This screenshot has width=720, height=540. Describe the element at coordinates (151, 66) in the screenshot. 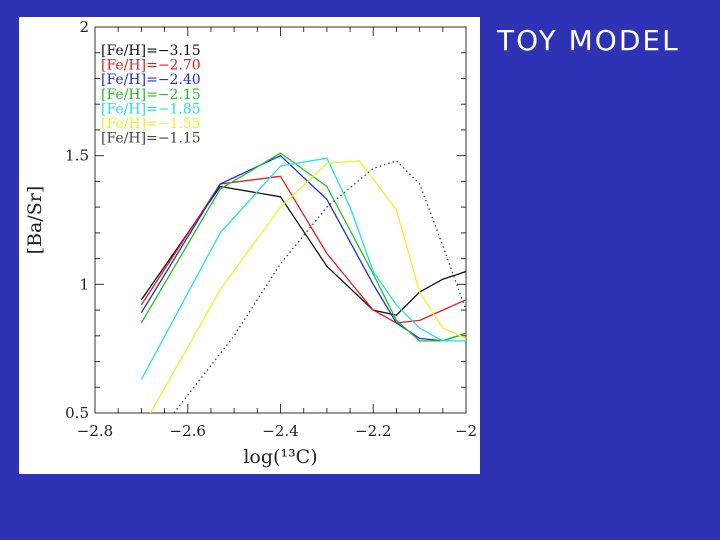

I see `legend-entry-2: [Fe/H]=−2.70` at that location.